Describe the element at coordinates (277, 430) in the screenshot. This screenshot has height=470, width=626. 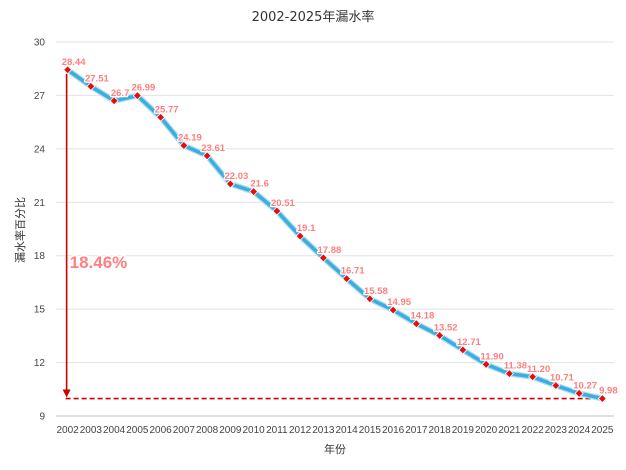
I see `x-tick-label: 2011` at that location.